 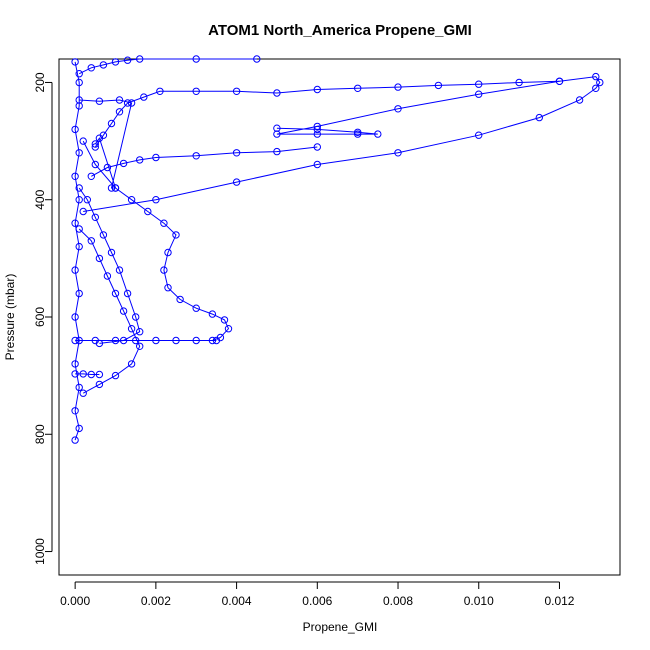 I want to click on x-tick-label: 0.000, so click(x=75, y=601).